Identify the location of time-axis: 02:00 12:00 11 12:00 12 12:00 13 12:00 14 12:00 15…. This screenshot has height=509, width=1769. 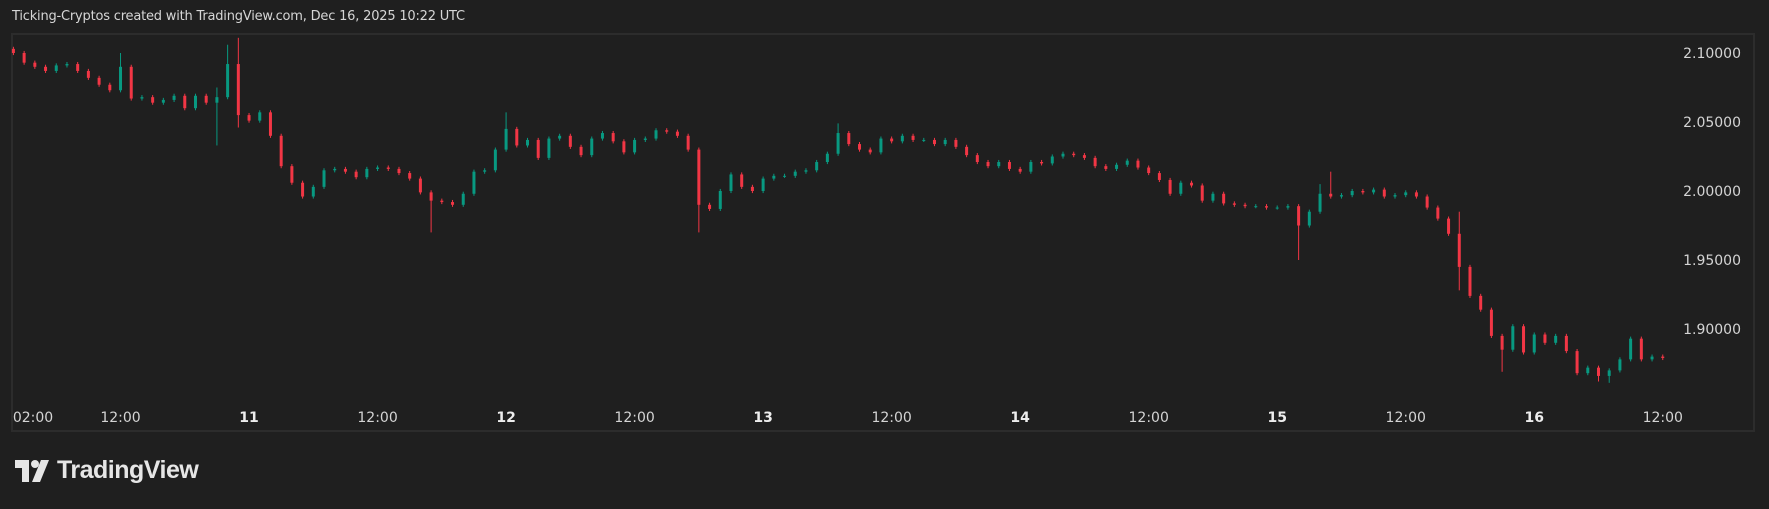
(848, 418).